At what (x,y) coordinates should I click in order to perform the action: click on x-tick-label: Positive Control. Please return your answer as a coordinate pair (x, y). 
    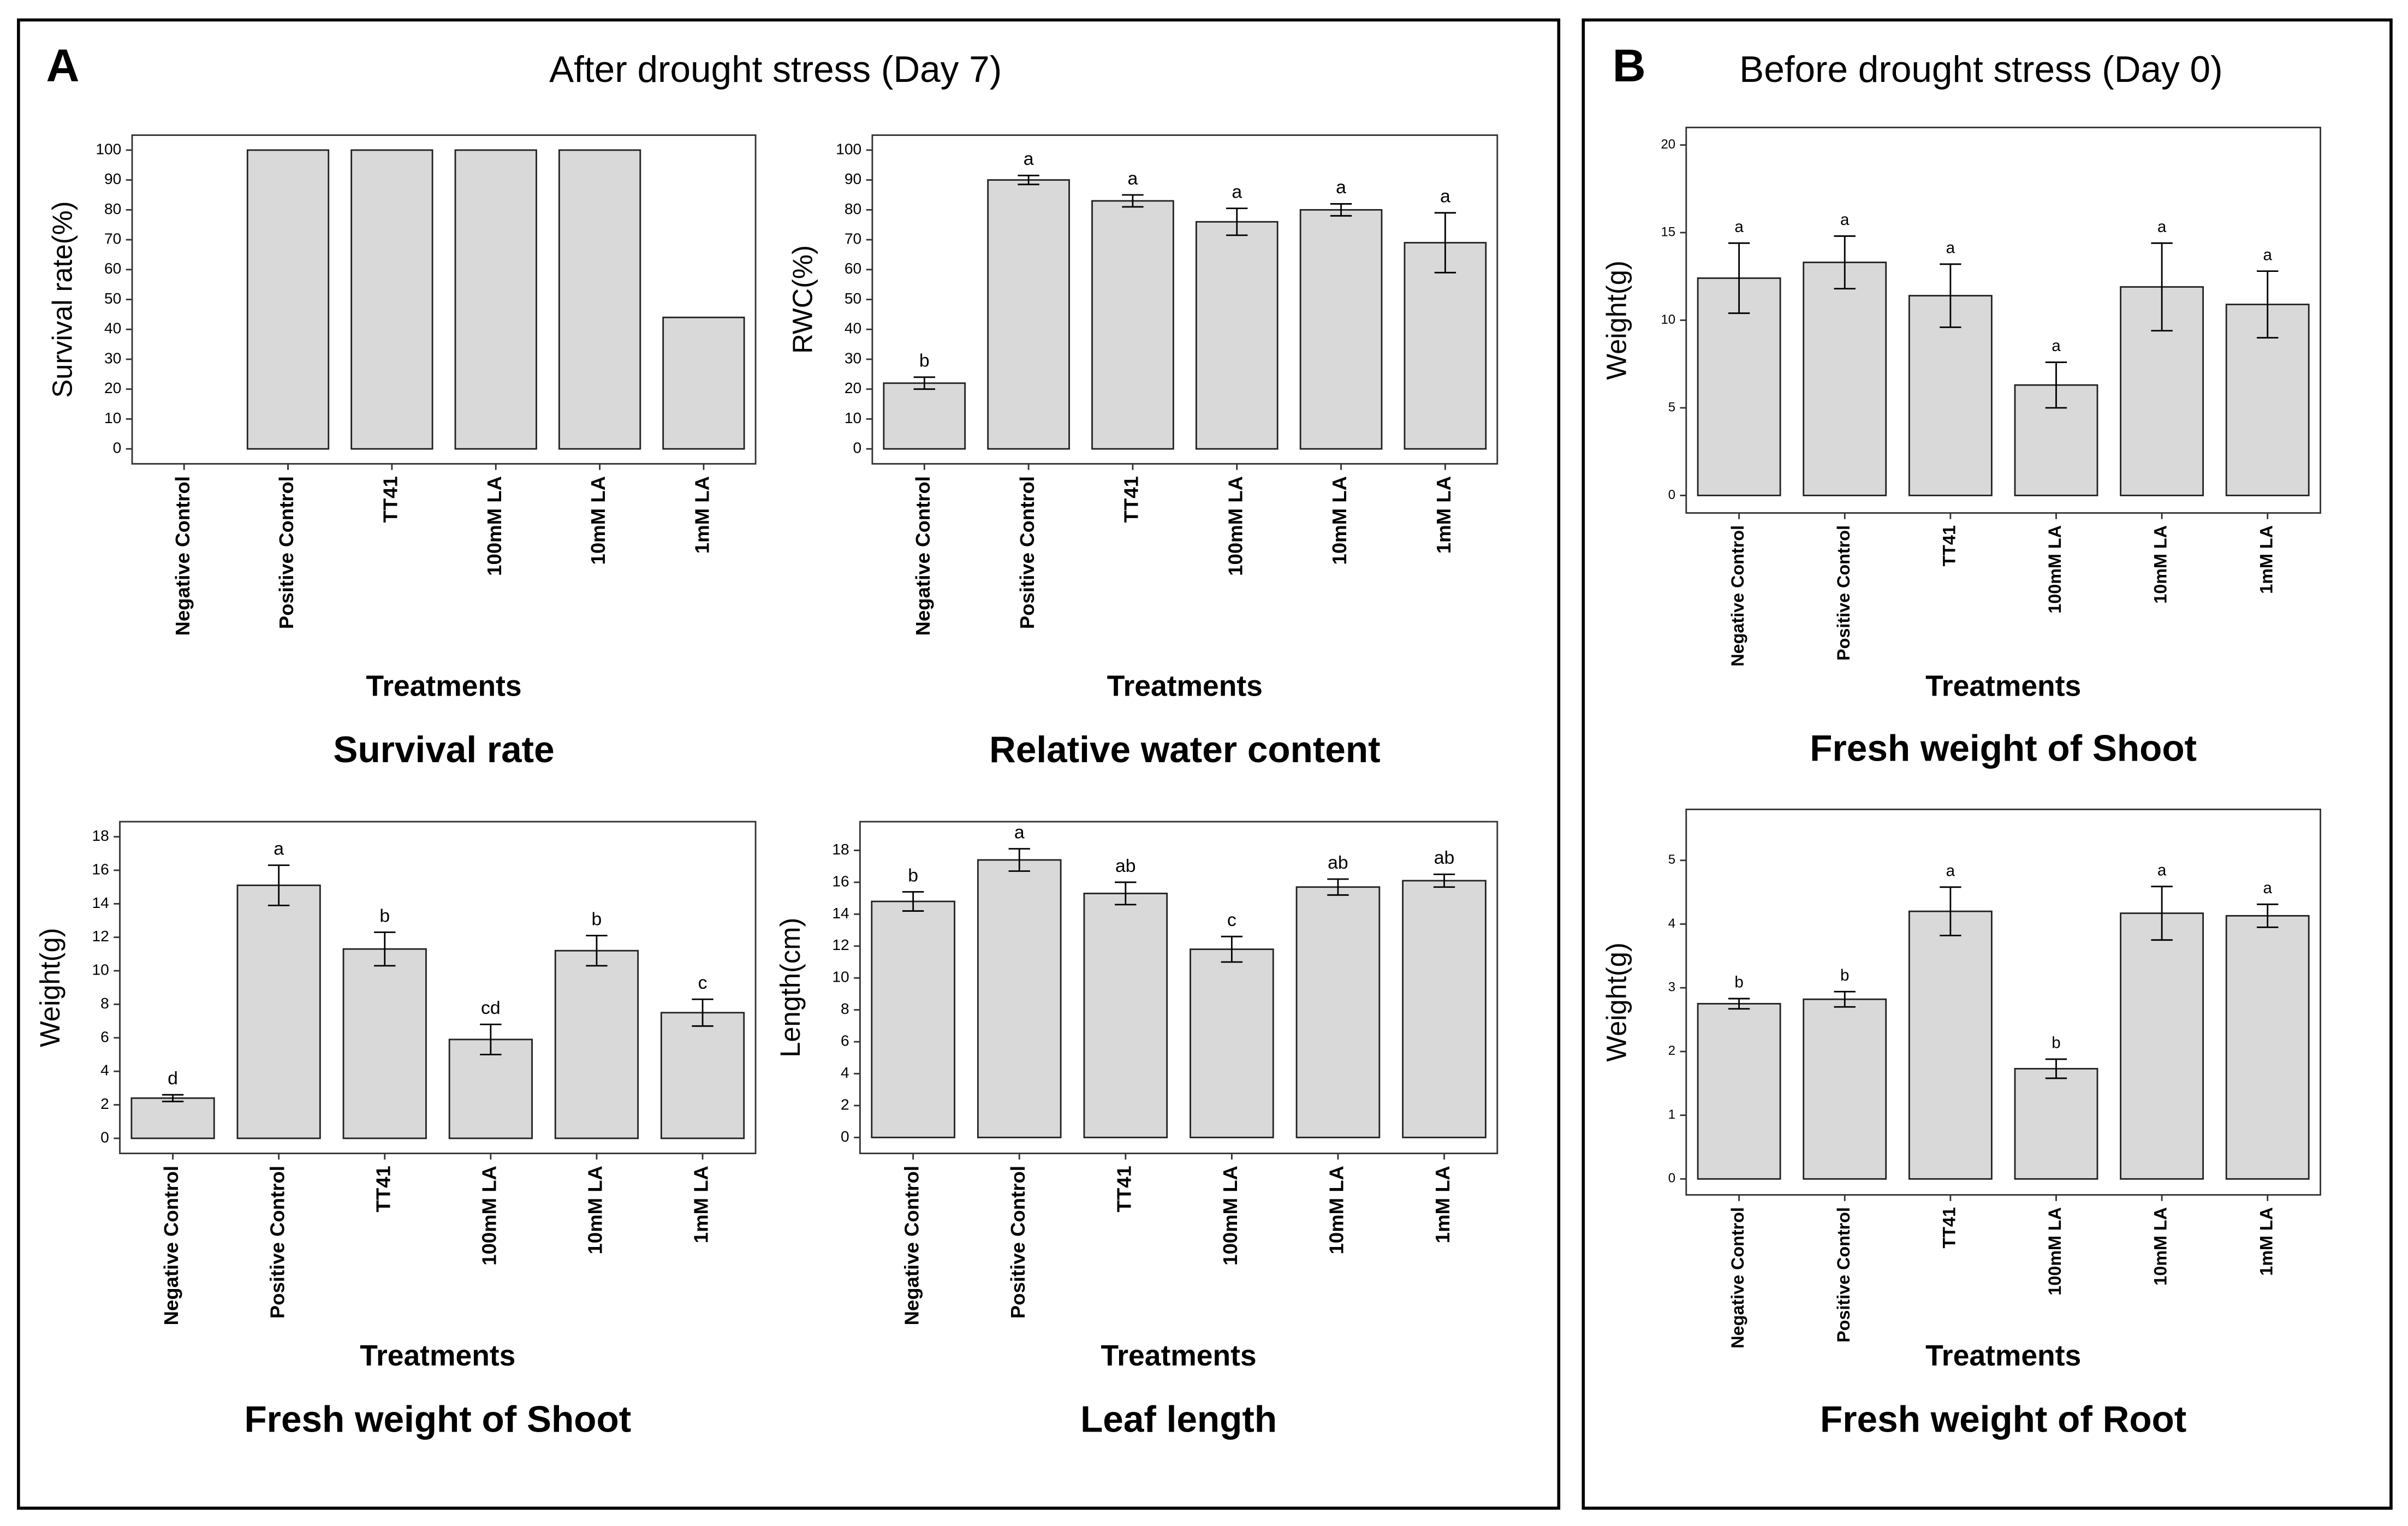
    Looking at the image, I should click on (1844, 1275).